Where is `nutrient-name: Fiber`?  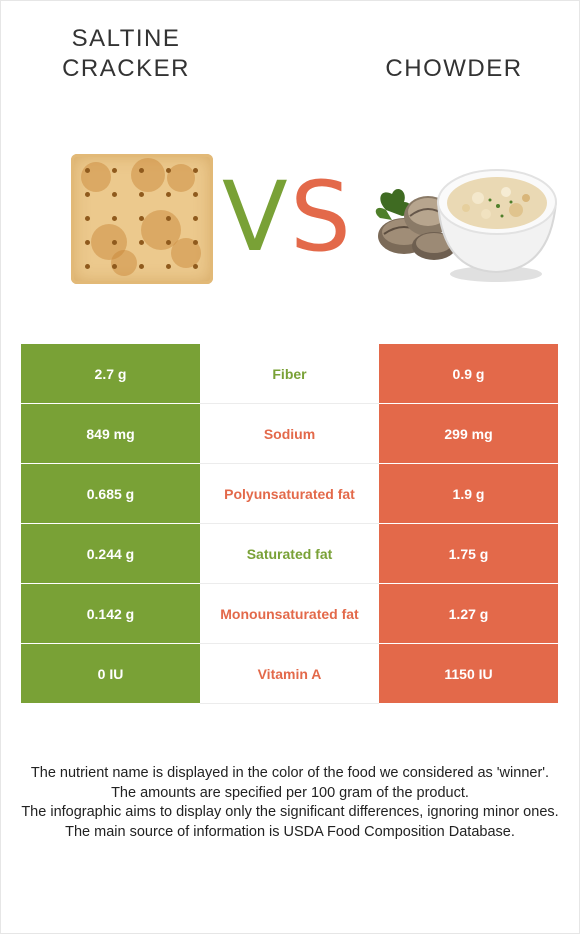 nutrient-name: Fiber is located at coordinates (289, 374).